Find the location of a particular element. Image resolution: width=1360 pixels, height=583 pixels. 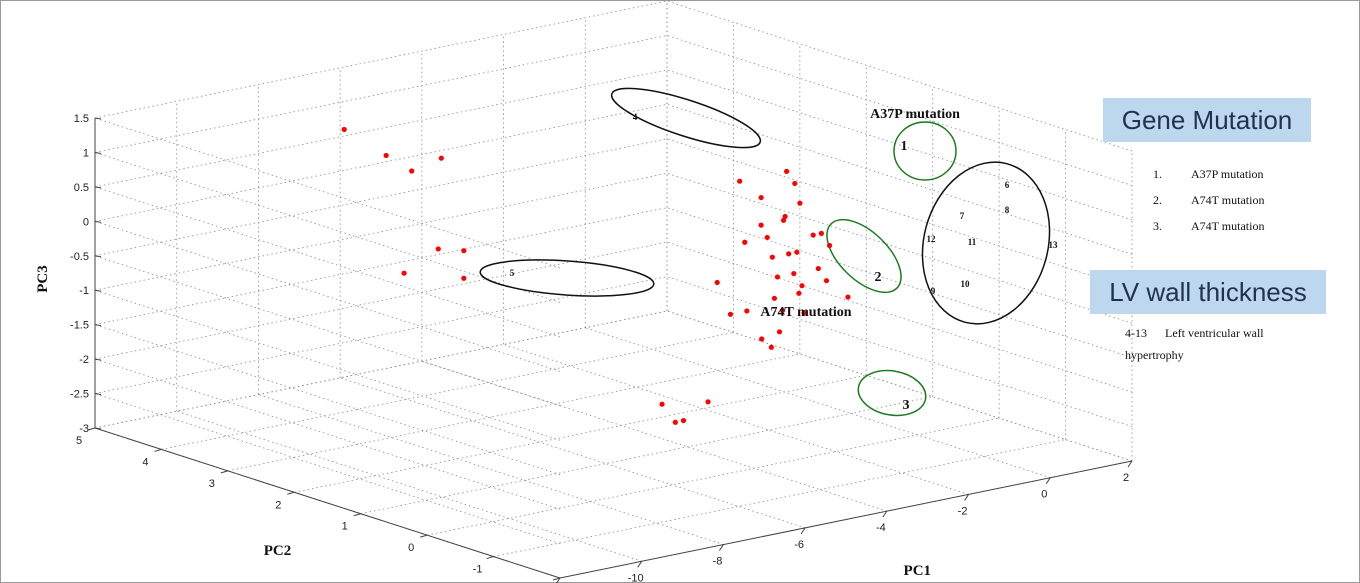

legend-item-number: 3. is located at coordinates (1157, 226).